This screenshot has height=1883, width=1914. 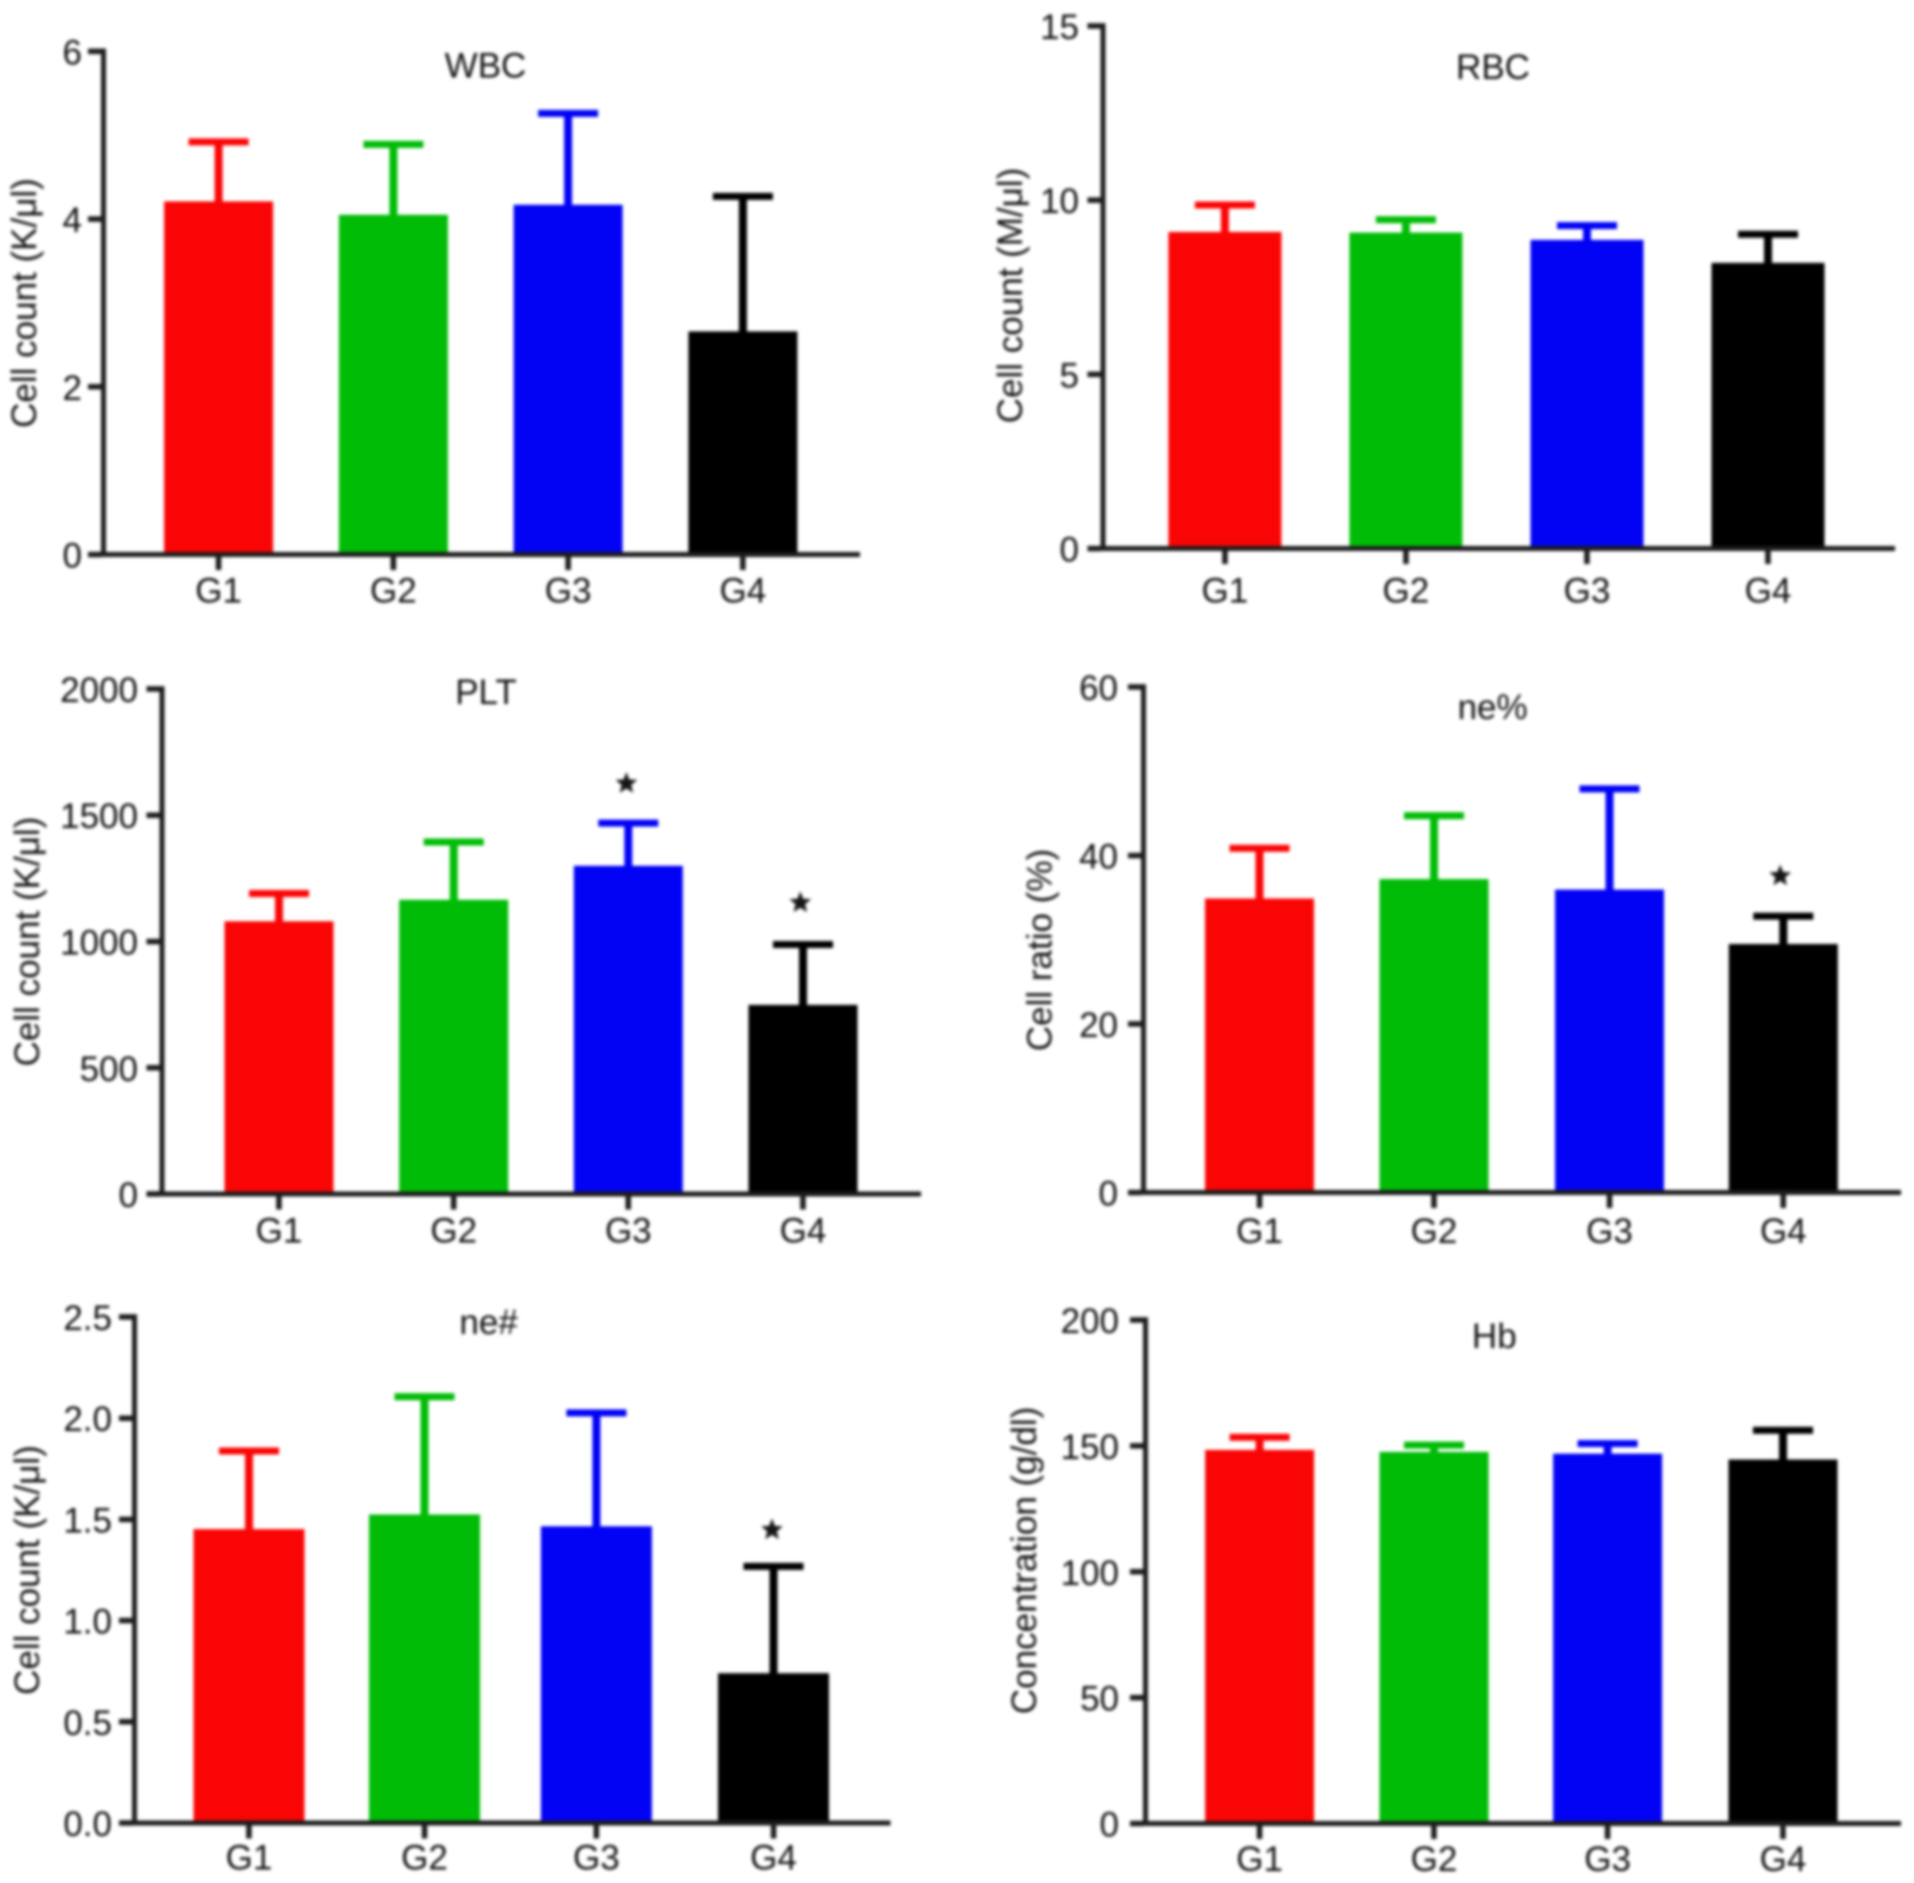 I want to click on svg-text: 2.0, so click(x=87, y=1419).